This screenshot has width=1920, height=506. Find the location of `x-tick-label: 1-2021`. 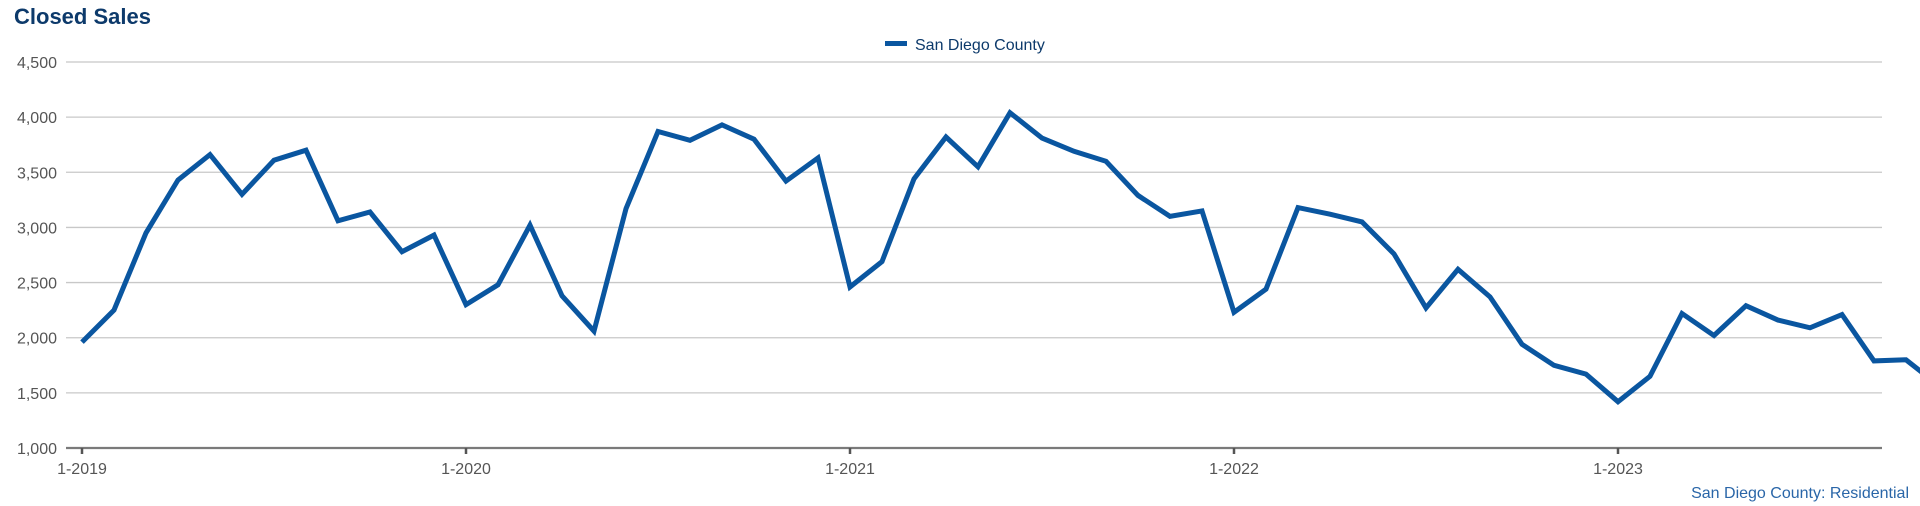

x-tick-label: 1-2021 is located at coordinates (850, 469).